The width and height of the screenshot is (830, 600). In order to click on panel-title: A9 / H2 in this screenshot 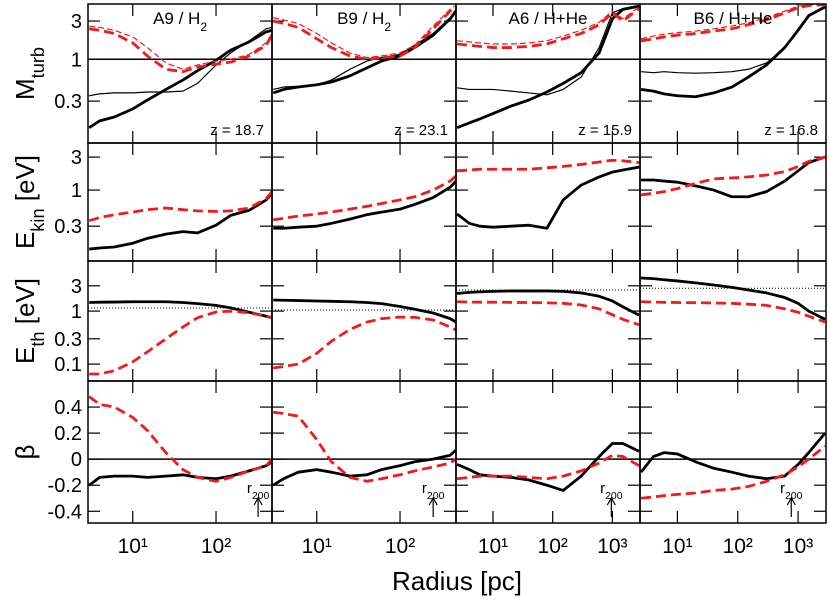, I will do `click(180, 21)`.